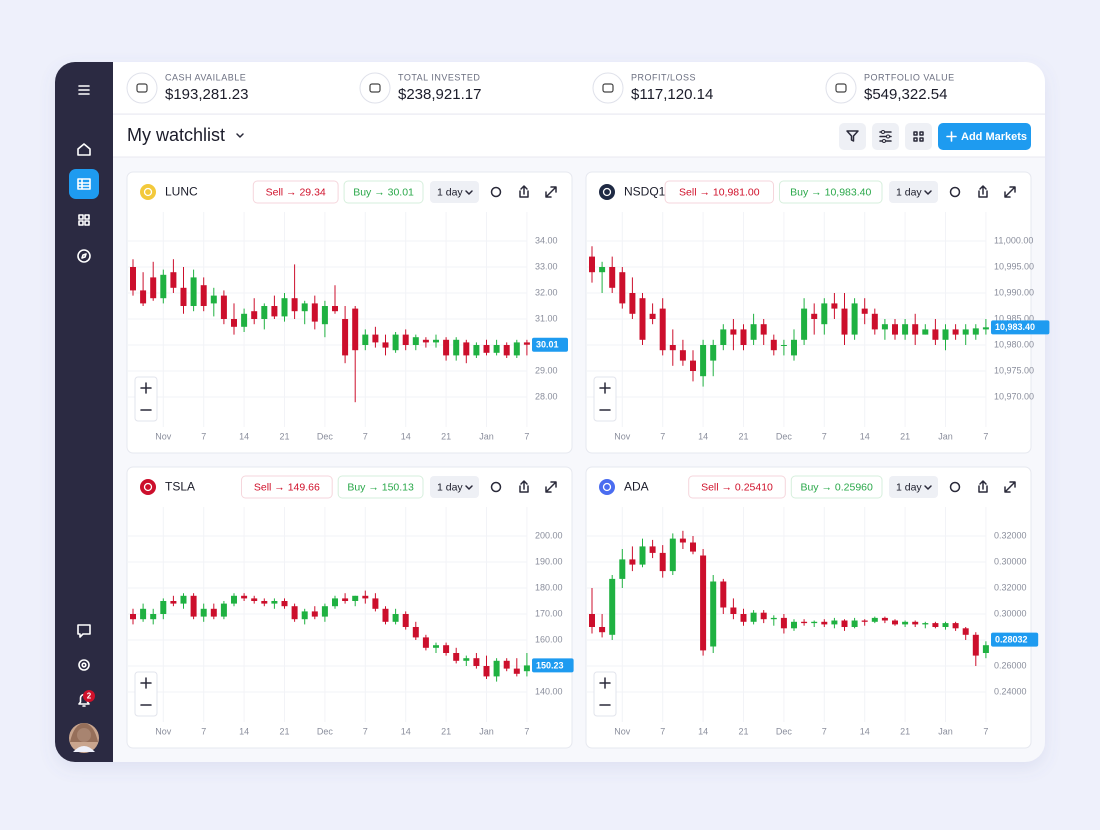 The width and height of the screenshot is (1100, 830). What do you see at coordinates (84, 738) in the screenshot?
I see `avatar` at bounding box center [84, 738].